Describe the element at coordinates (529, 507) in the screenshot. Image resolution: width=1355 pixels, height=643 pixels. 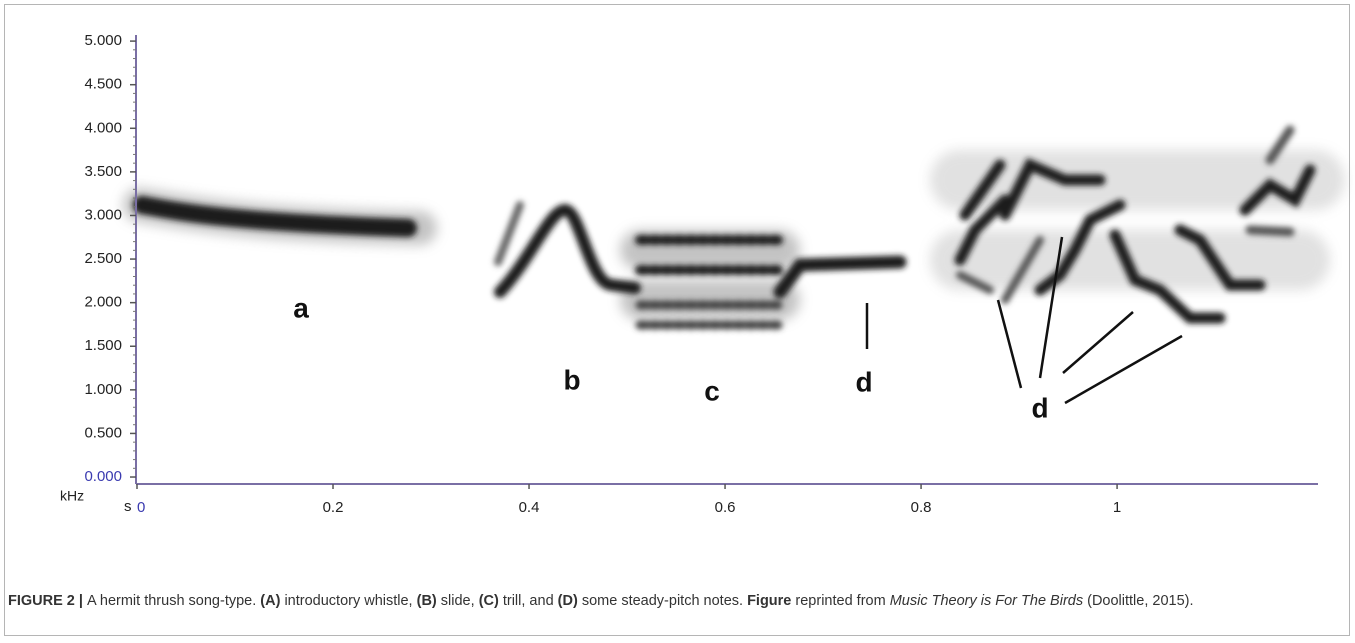
I see `x-tick-label: 0.4` at that location.